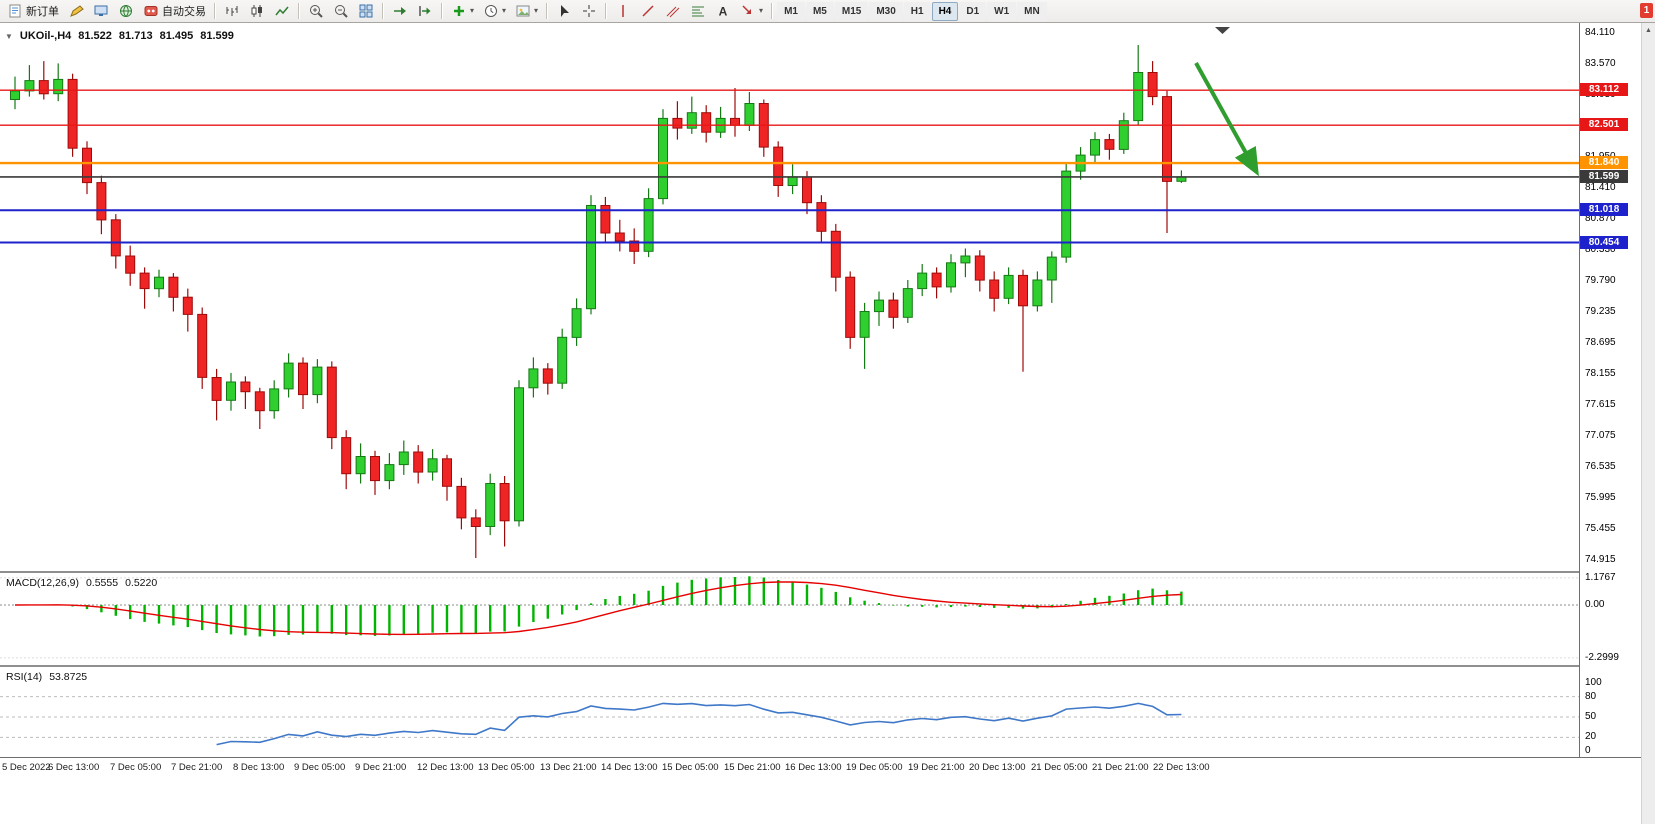  Describe the element at coordinates (1591, 696) in the screenshot. I see `rsi-scale-tick: 80` at that location.